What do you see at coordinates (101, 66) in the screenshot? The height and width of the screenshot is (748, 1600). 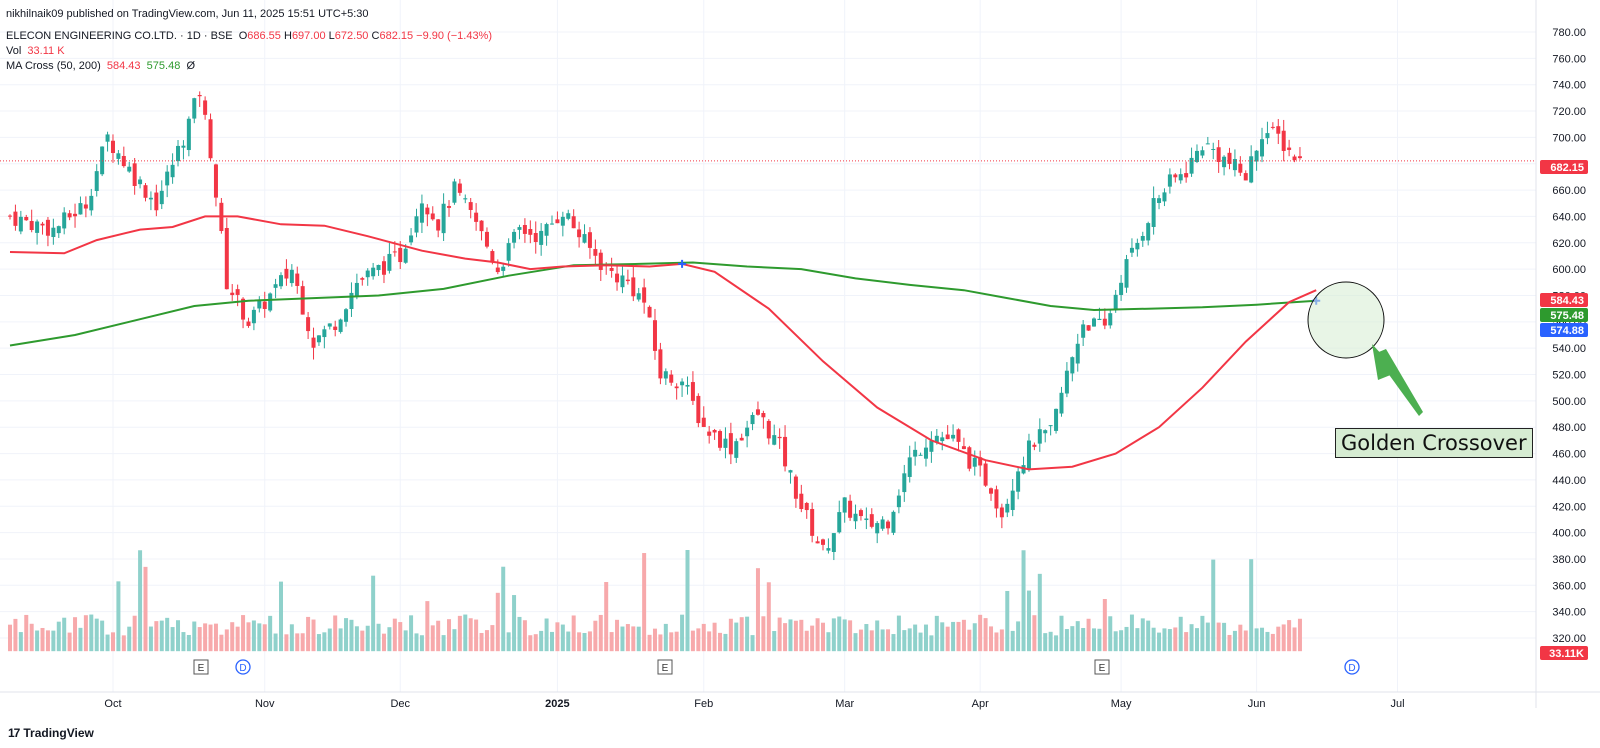 I see `ma-legend: MA Cross (50, 200) 584.43 575.48 Ø` at bounding box center [101, 66].